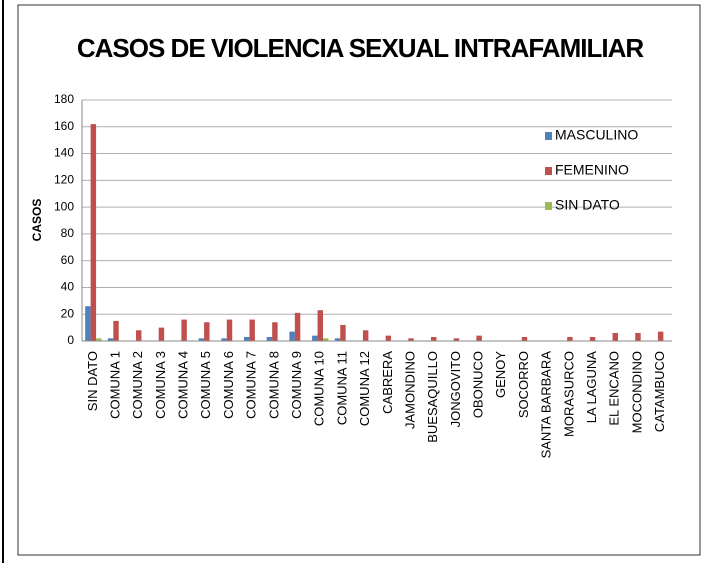  Describe the element at coordinates (64, 126) in the screenshot. I see `y-tick-label: 160` at that location.